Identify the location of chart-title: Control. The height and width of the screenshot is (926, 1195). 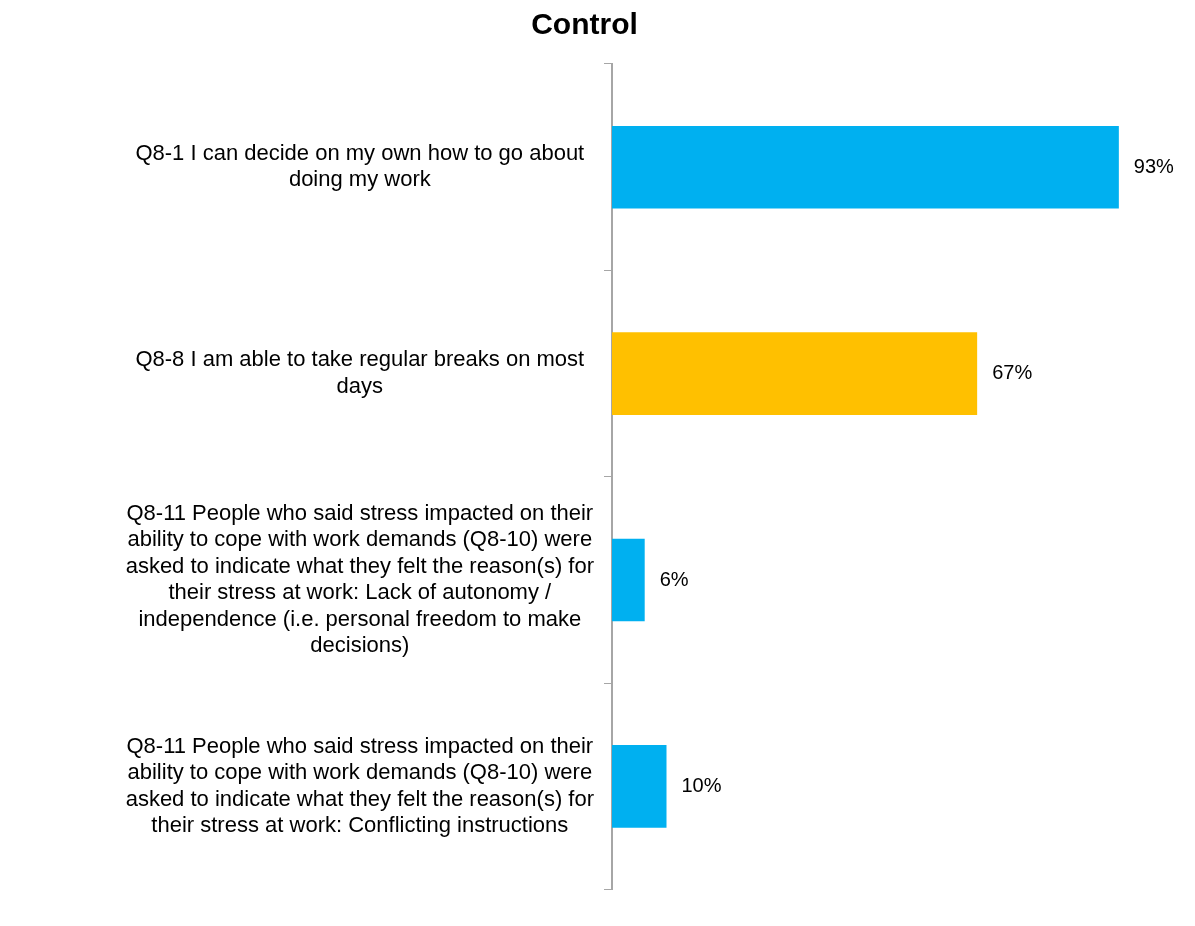
(584, 24).